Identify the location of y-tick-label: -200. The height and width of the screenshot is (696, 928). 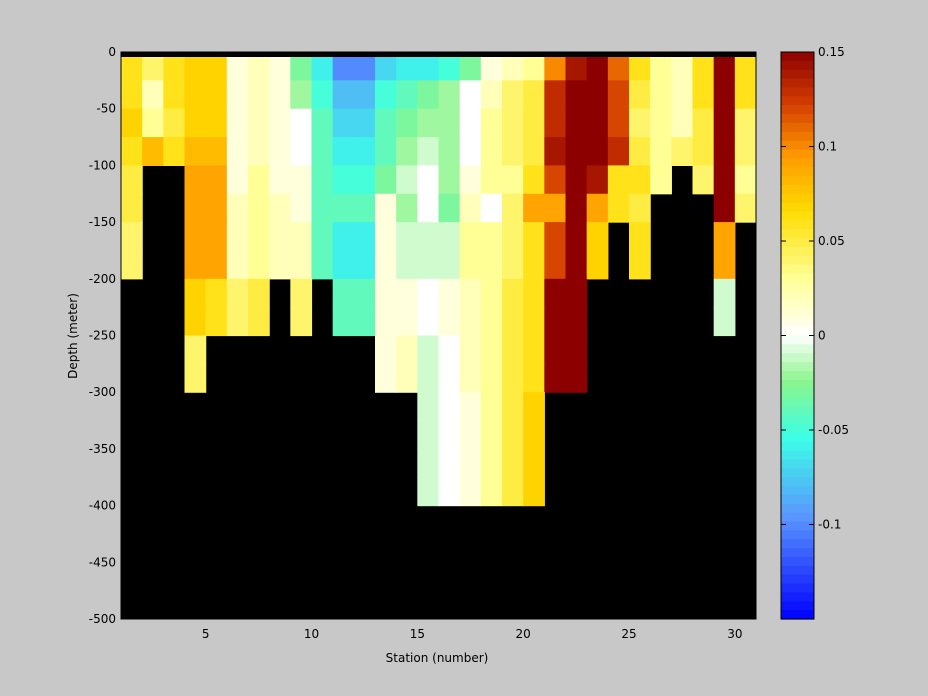
(102, 279).